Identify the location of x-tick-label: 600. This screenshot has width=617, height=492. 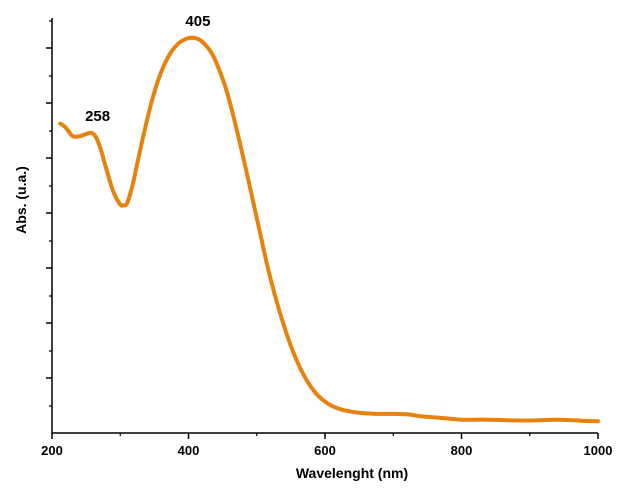
(325, 450).